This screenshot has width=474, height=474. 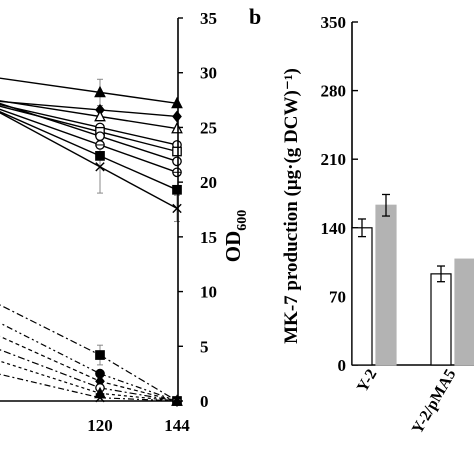 I want to click on y-tick-label: 210, so click(x=334, y=159).